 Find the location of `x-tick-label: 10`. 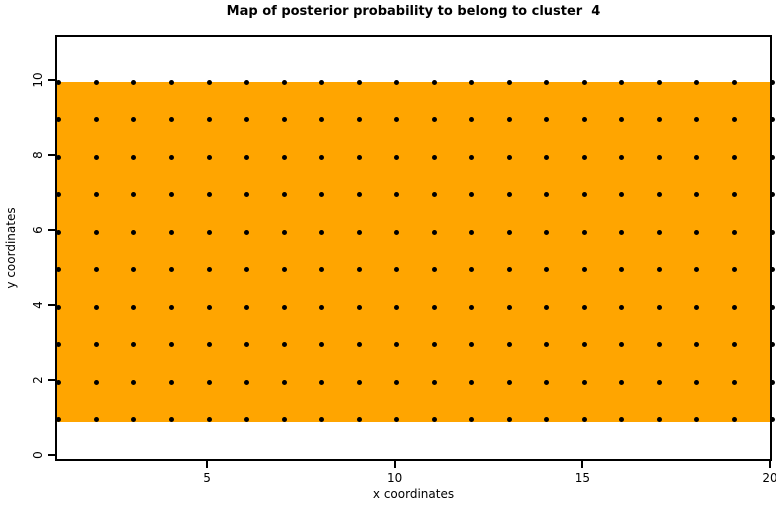

x-tick-label: 10 is located at coordinates (395, 478).